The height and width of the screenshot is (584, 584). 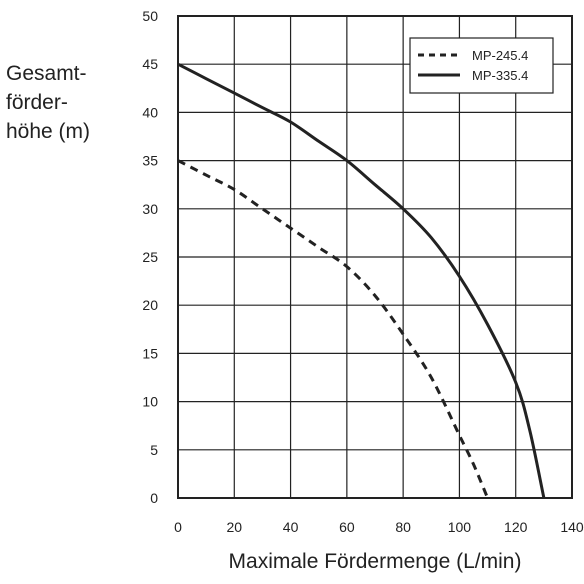 I want to click on legend-box, so click(x=481, y=65).